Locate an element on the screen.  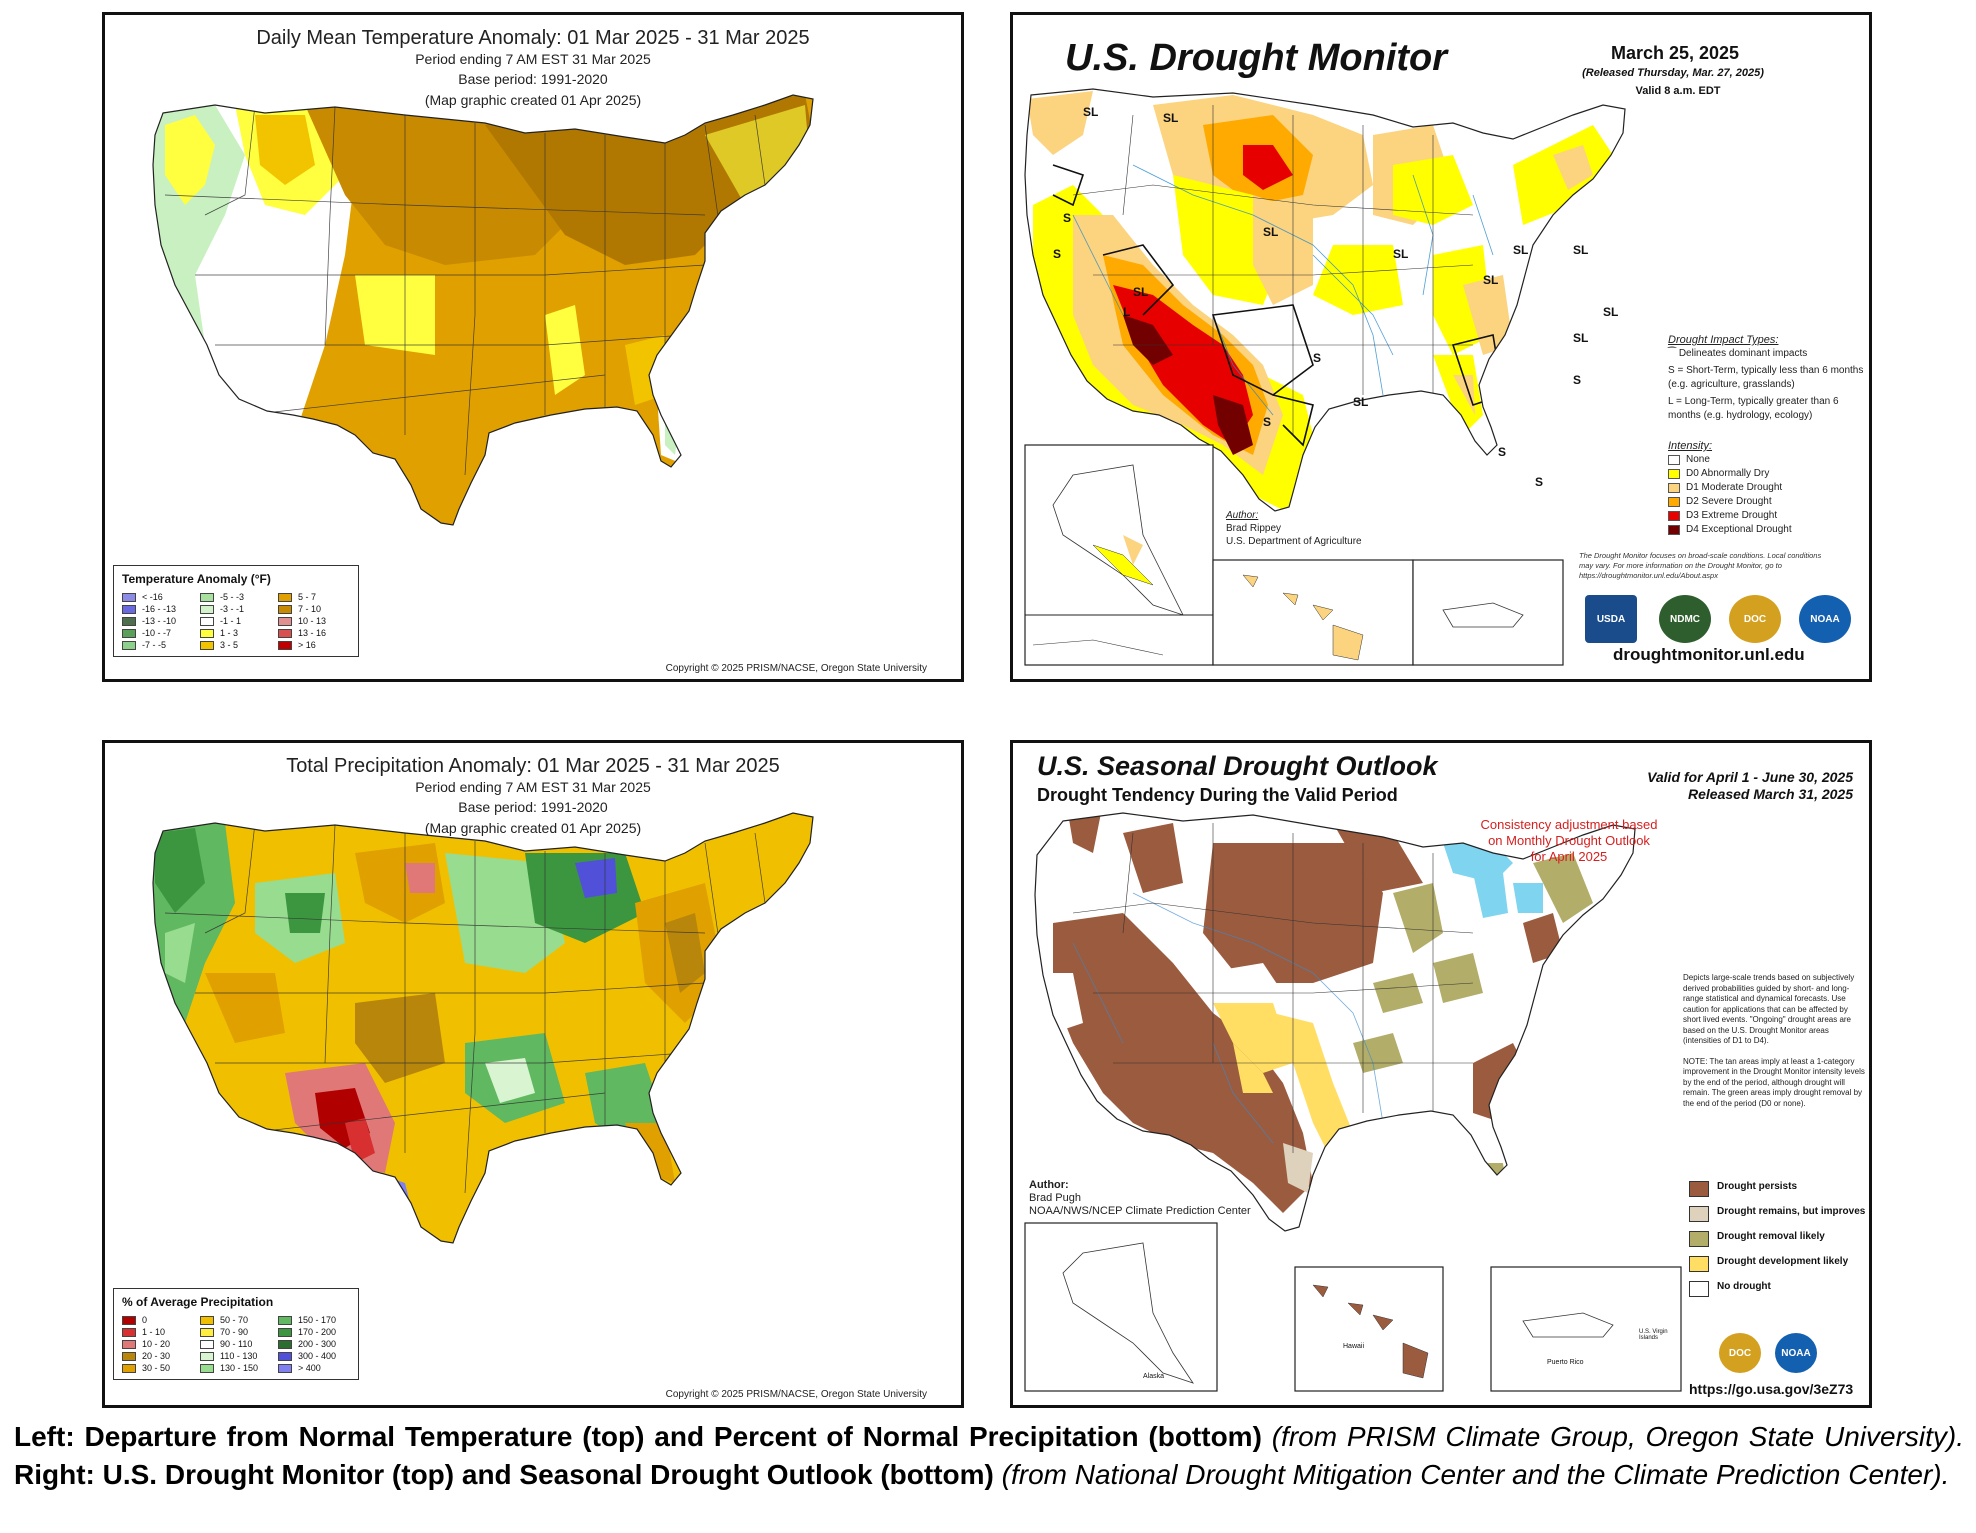
drought-intensity-label: None is located at coordinates (1698, 459).